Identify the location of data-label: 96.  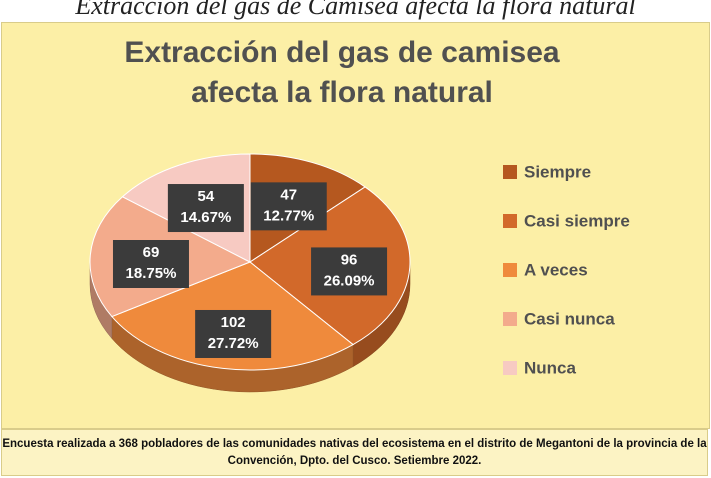
(349, 259).